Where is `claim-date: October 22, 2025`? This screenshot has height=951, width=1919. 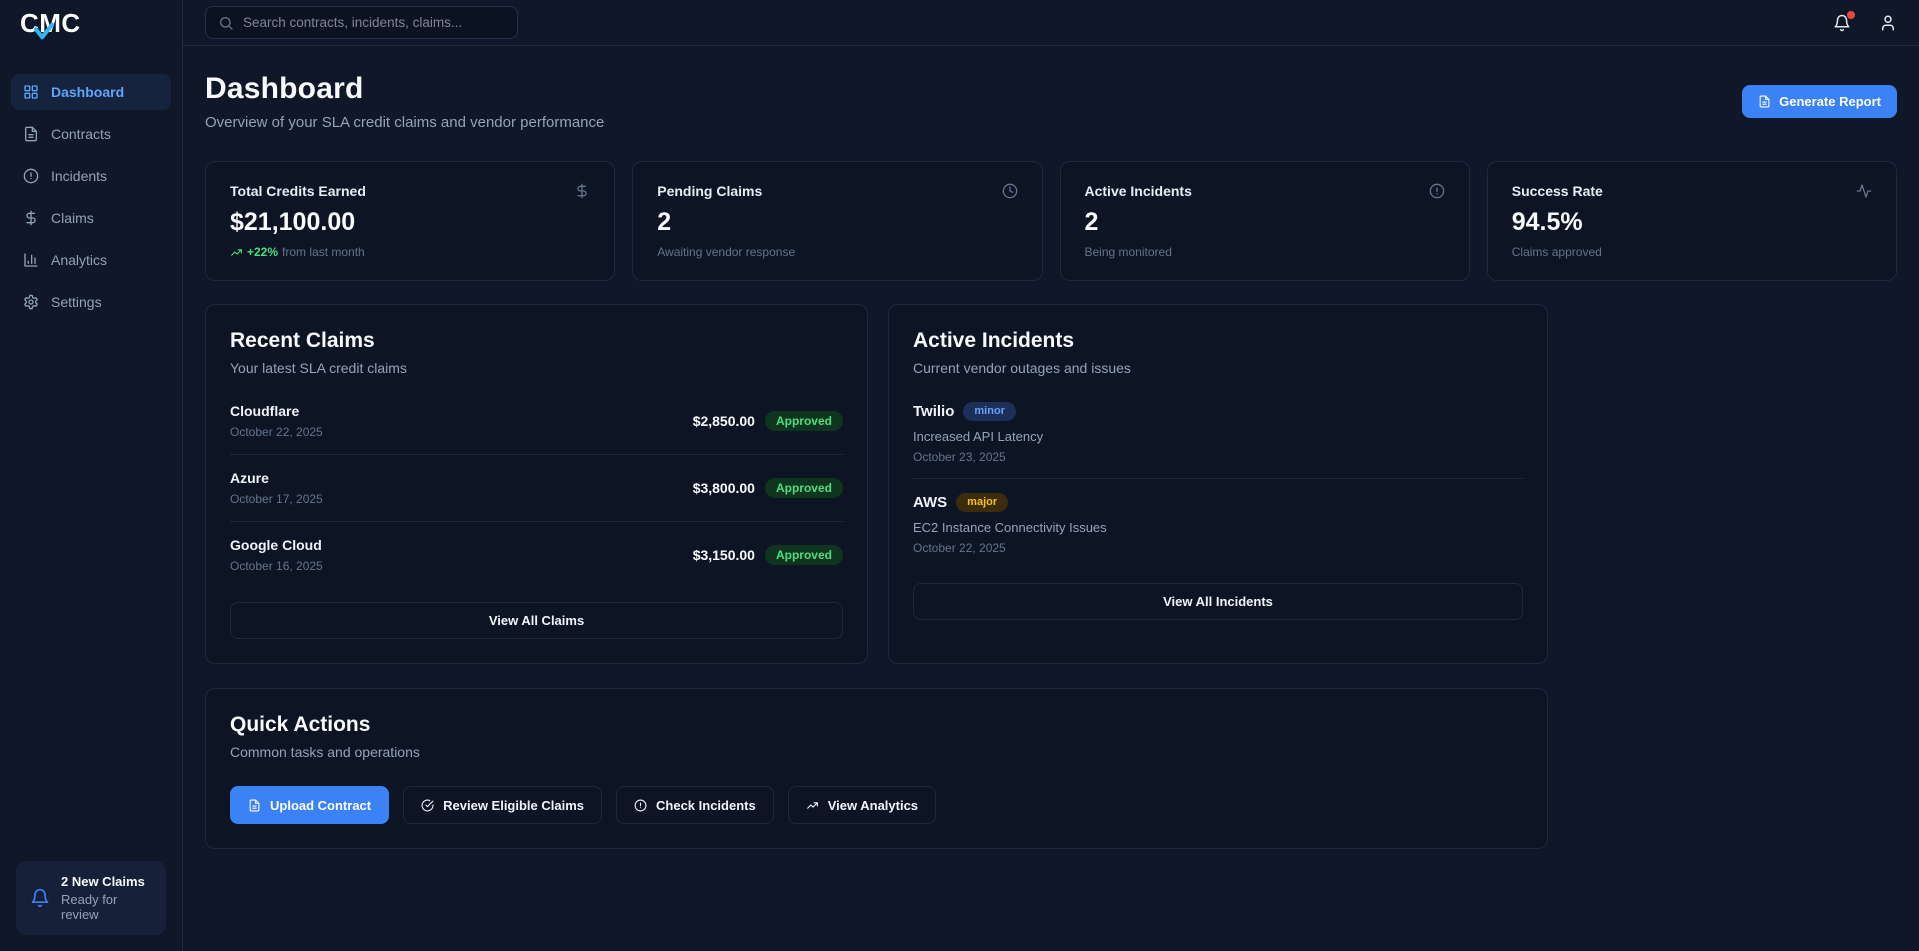
claim-date: October 22, 2025 is located at coordinates (276, 432).